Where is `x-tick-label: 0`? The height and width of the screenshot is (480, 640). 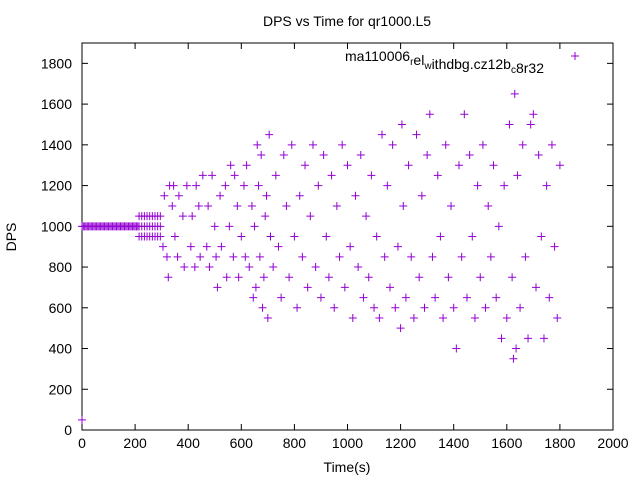
x-tick-label: 0 is located at coordinates (82, 443).